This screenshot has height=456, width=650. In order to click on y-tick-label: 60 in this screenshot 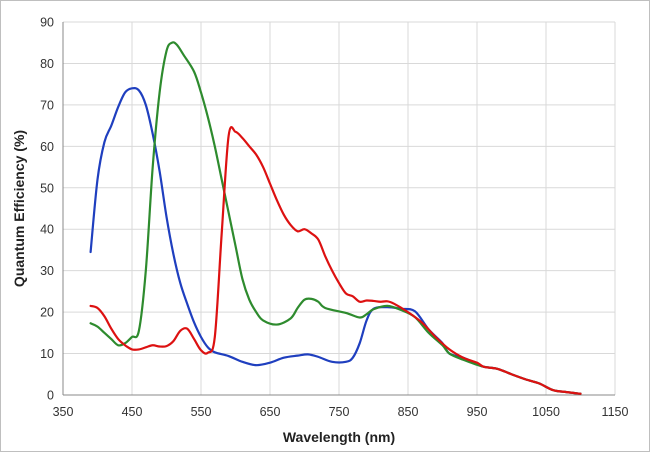, I will do `click(47, 147)`.